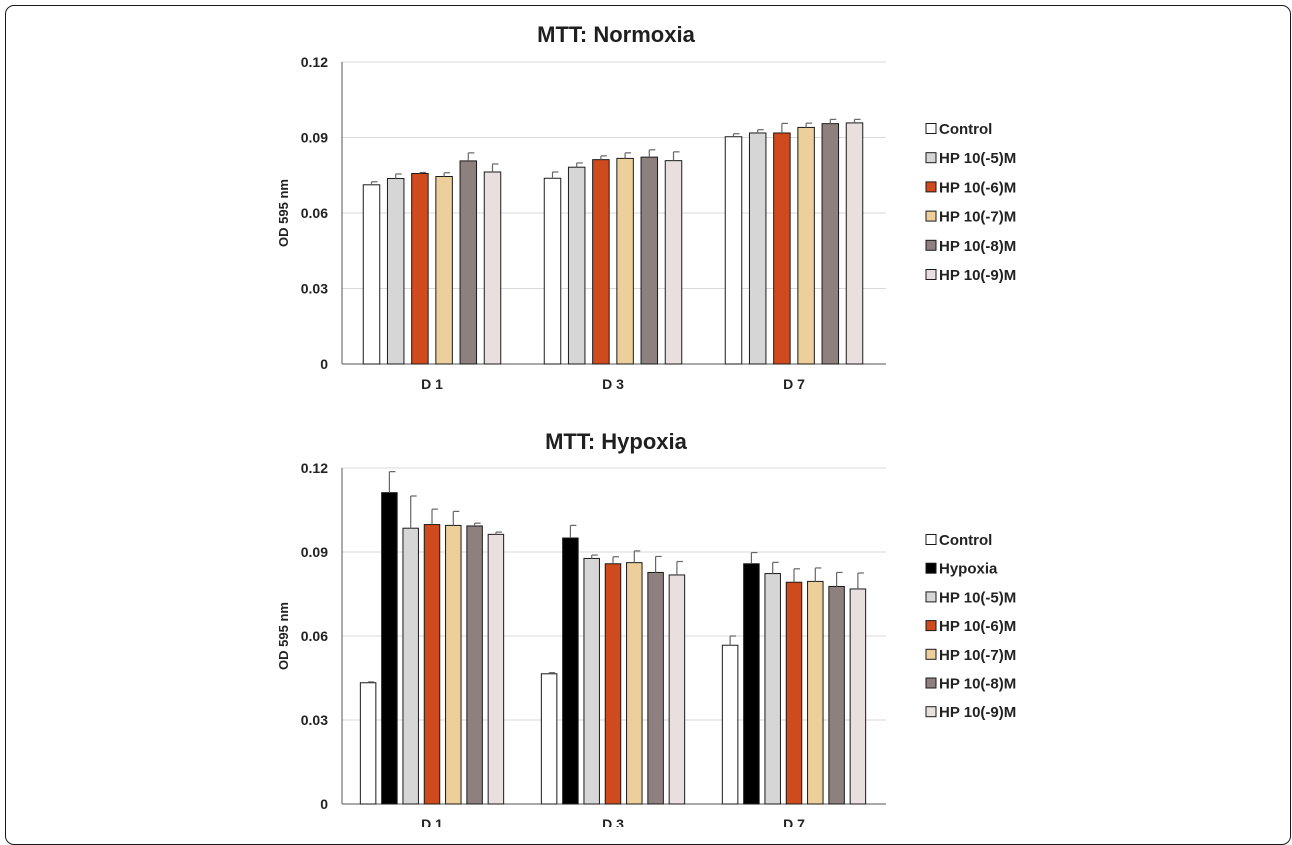 The width and height of the screenshot is (1292, 845). I want to click on chart-title: MTT: Normoxia, so click(616, 34).